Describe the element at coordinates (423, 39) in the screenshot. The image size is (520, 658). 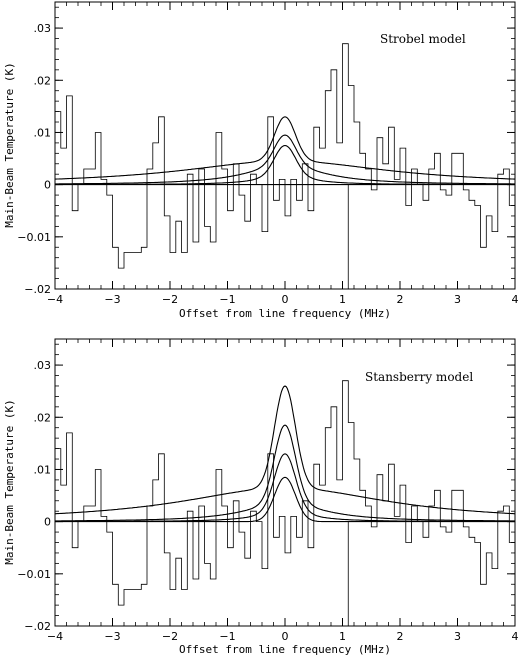
I see `panel-title: Strobel model` at that location.